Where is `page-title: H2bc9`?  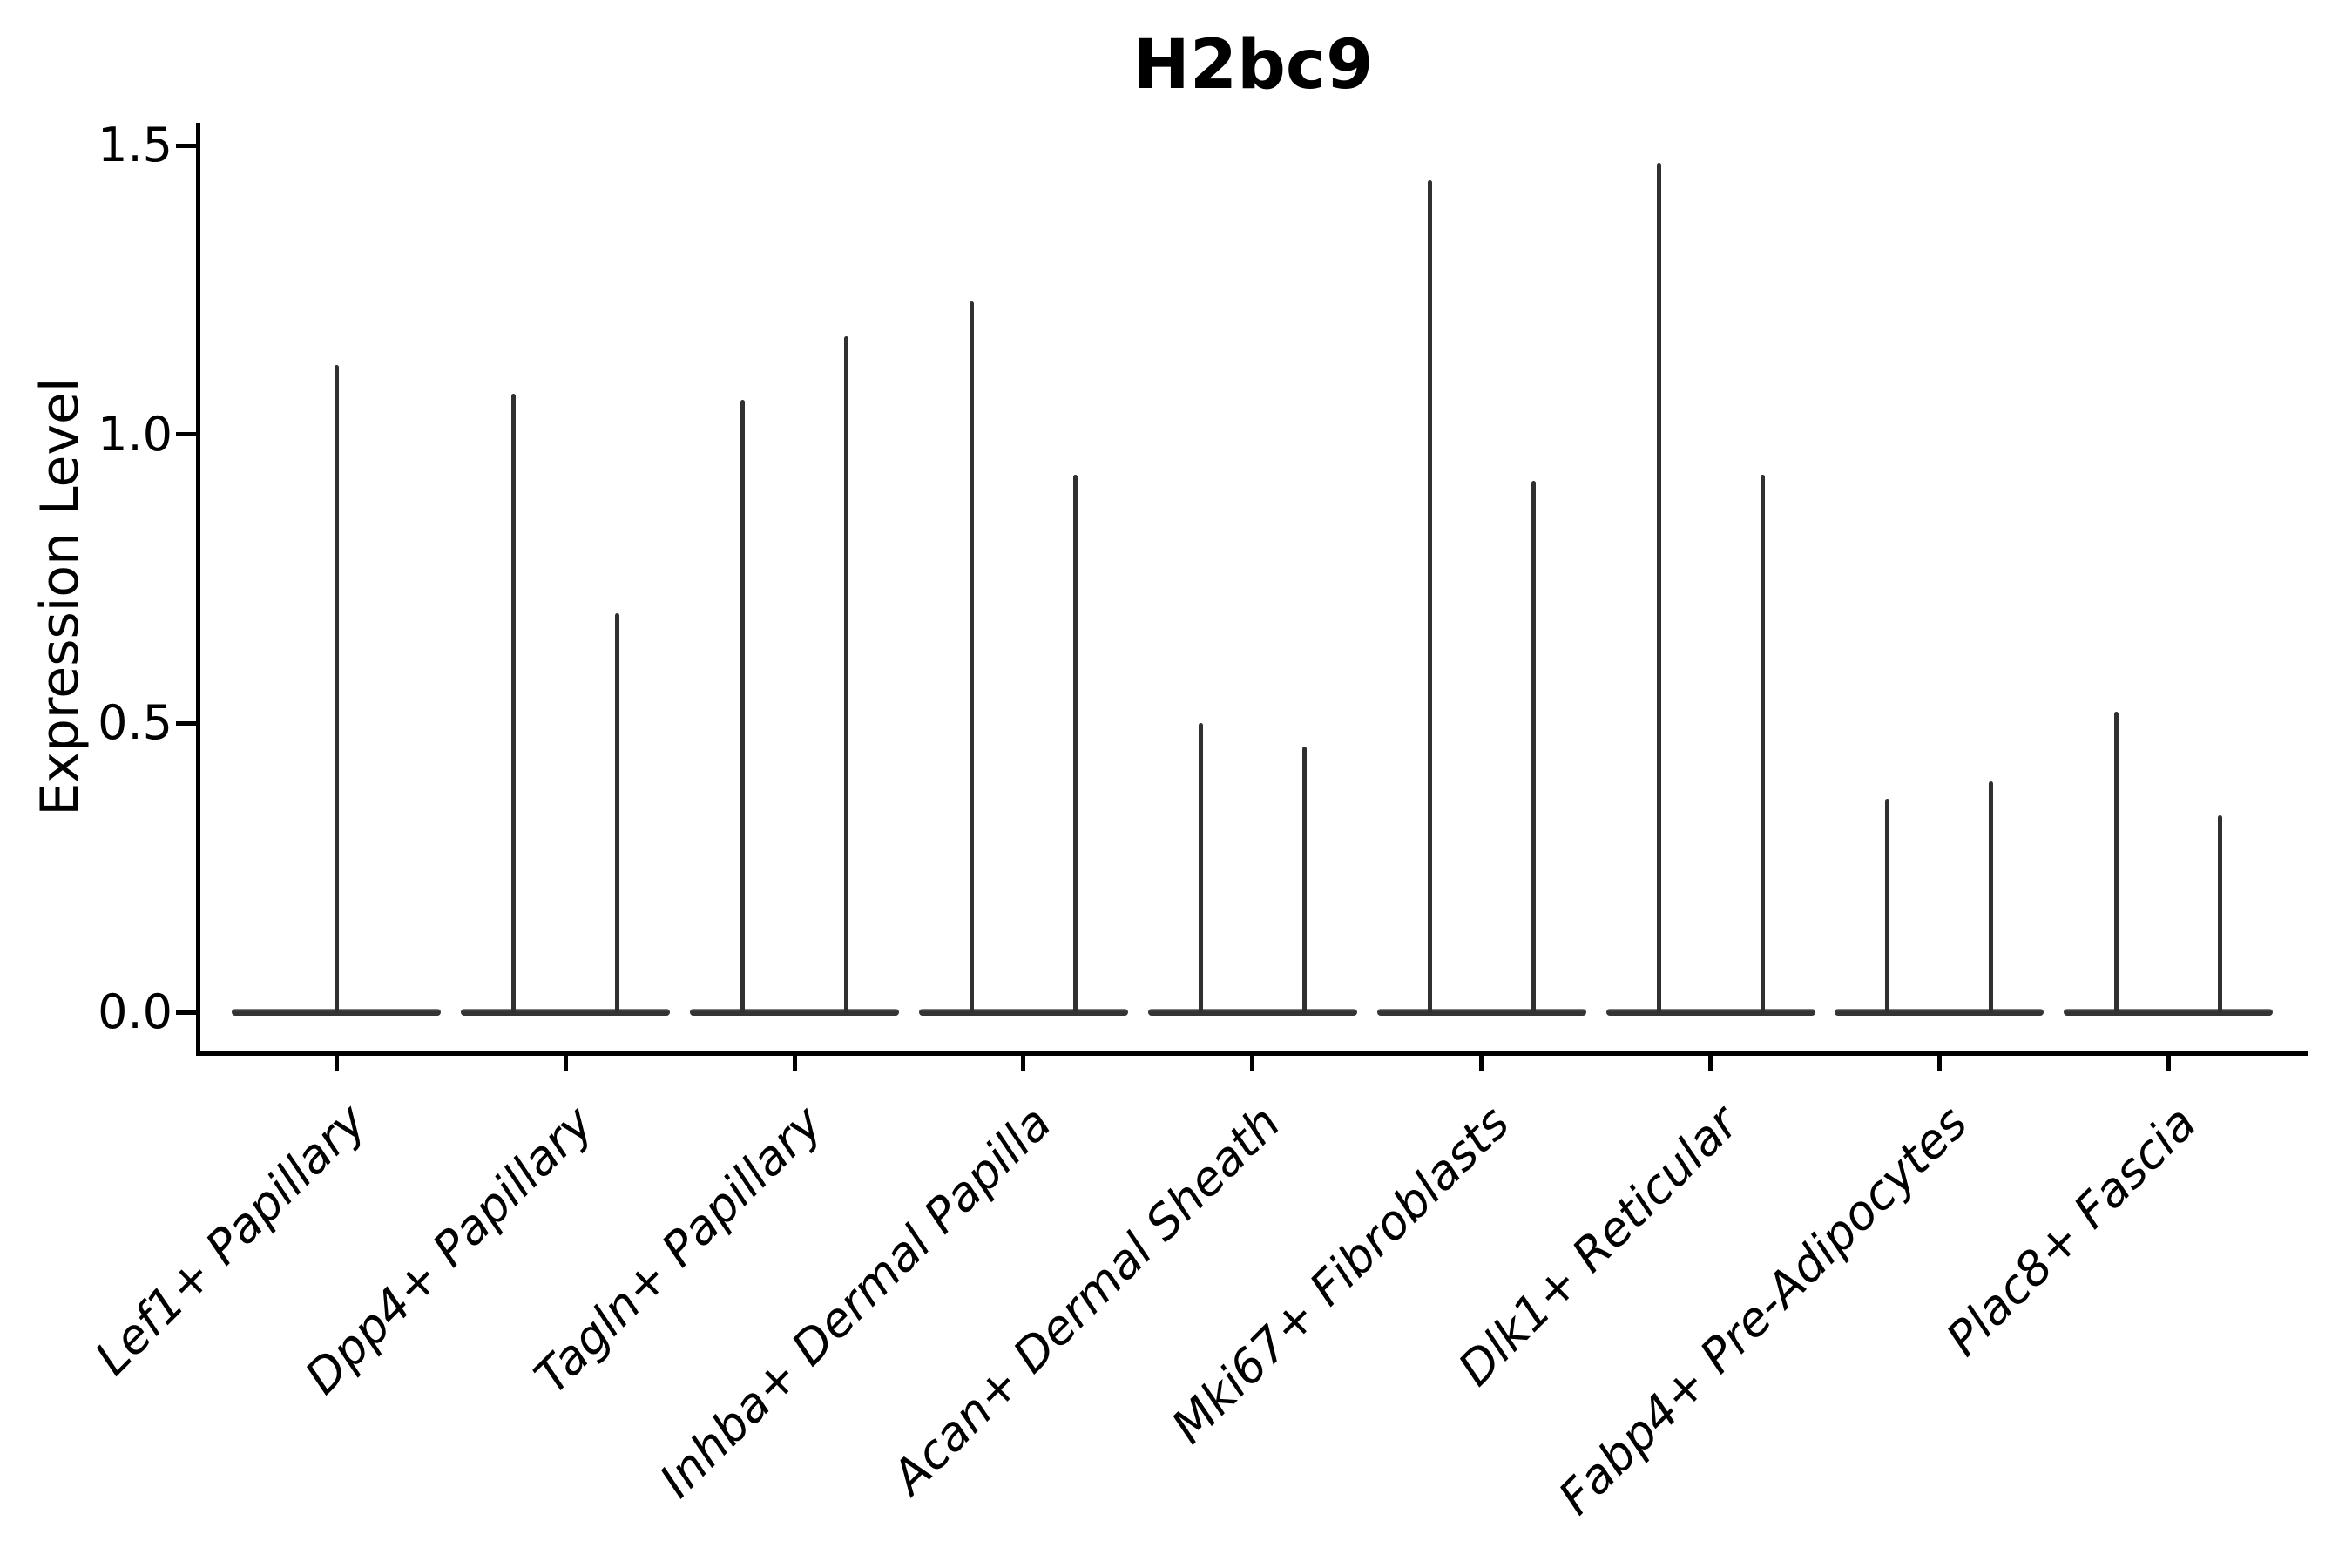 page-title: H2bc9 is located at coordinates (1253, 66).